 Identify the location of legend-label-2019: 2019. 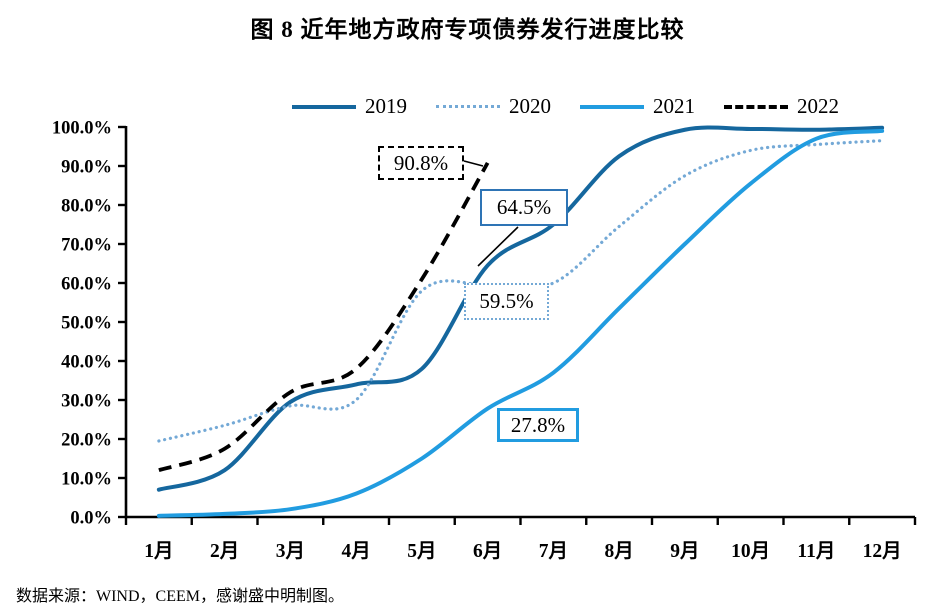
(386, 106).